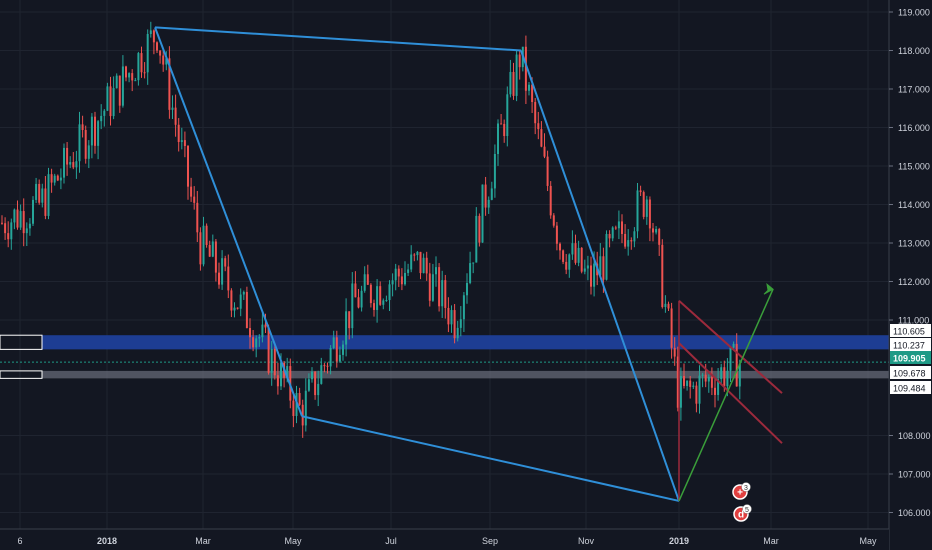 Image resolution: width=932 pixels, height=550 pixels. Describe the element at coordinates (465, 374) in the screenshot. I see `support-band` at that location.